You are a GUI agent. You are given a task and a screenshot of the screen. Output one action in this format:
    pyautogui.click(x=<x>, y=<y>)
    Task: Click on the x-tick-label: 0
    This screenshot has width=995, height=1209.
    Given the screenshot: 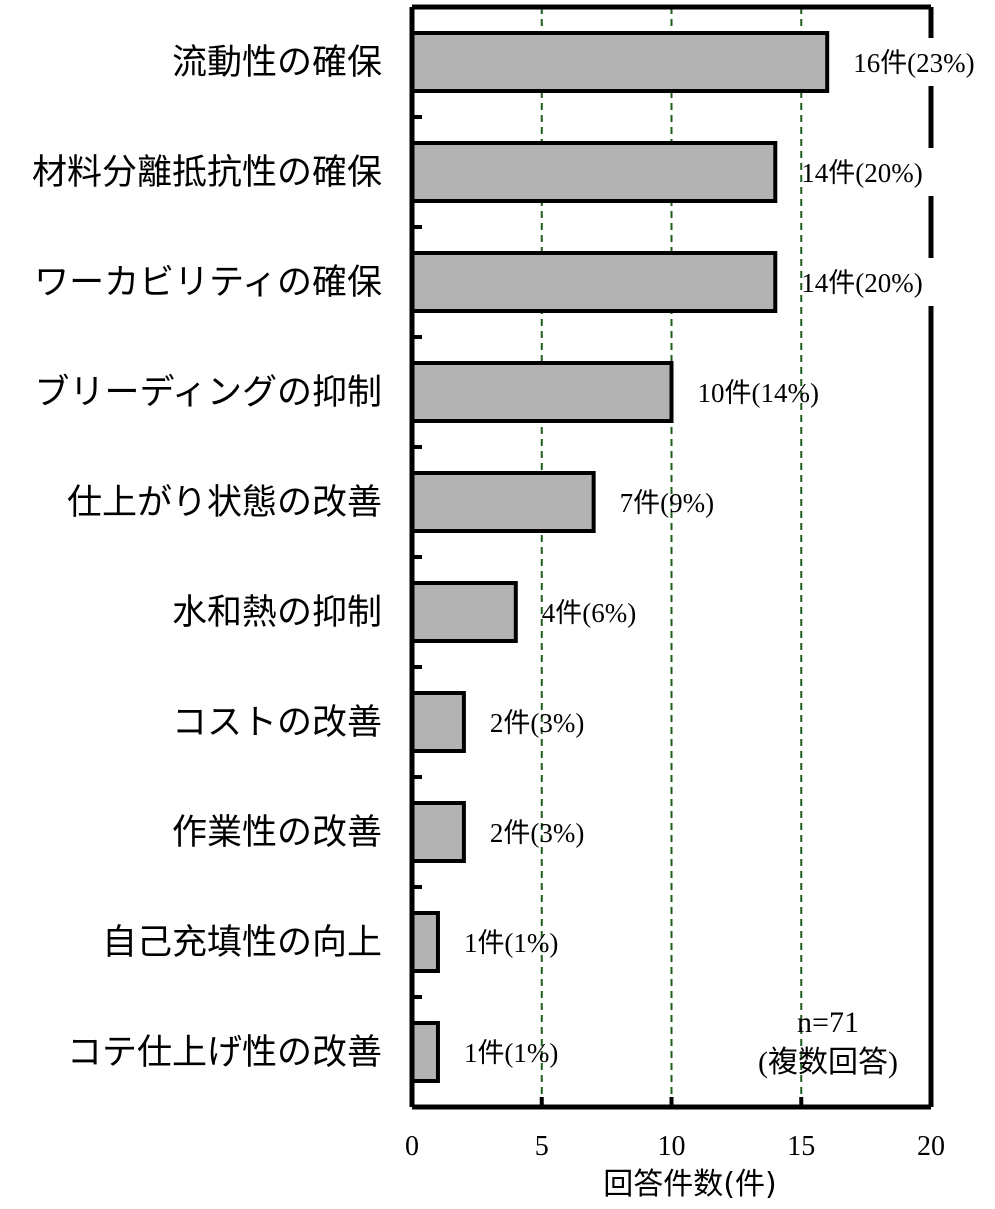 What is the action you would take?
    pyautogui.click(x=412, y=1146)
    